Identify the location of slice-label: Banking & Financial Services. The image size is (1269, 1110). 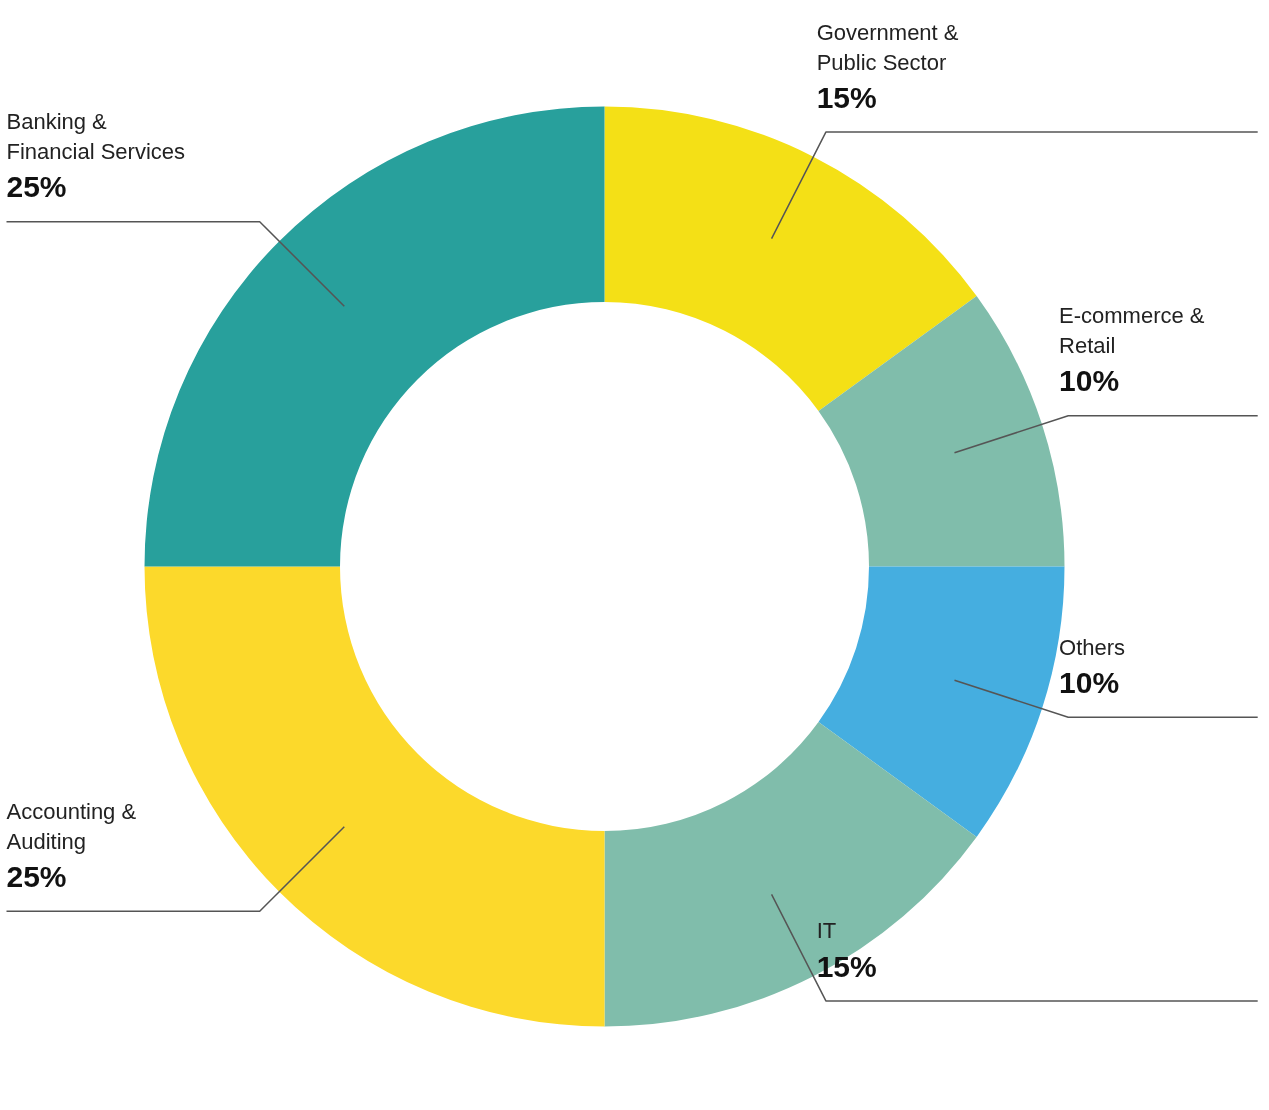
(96, 137).